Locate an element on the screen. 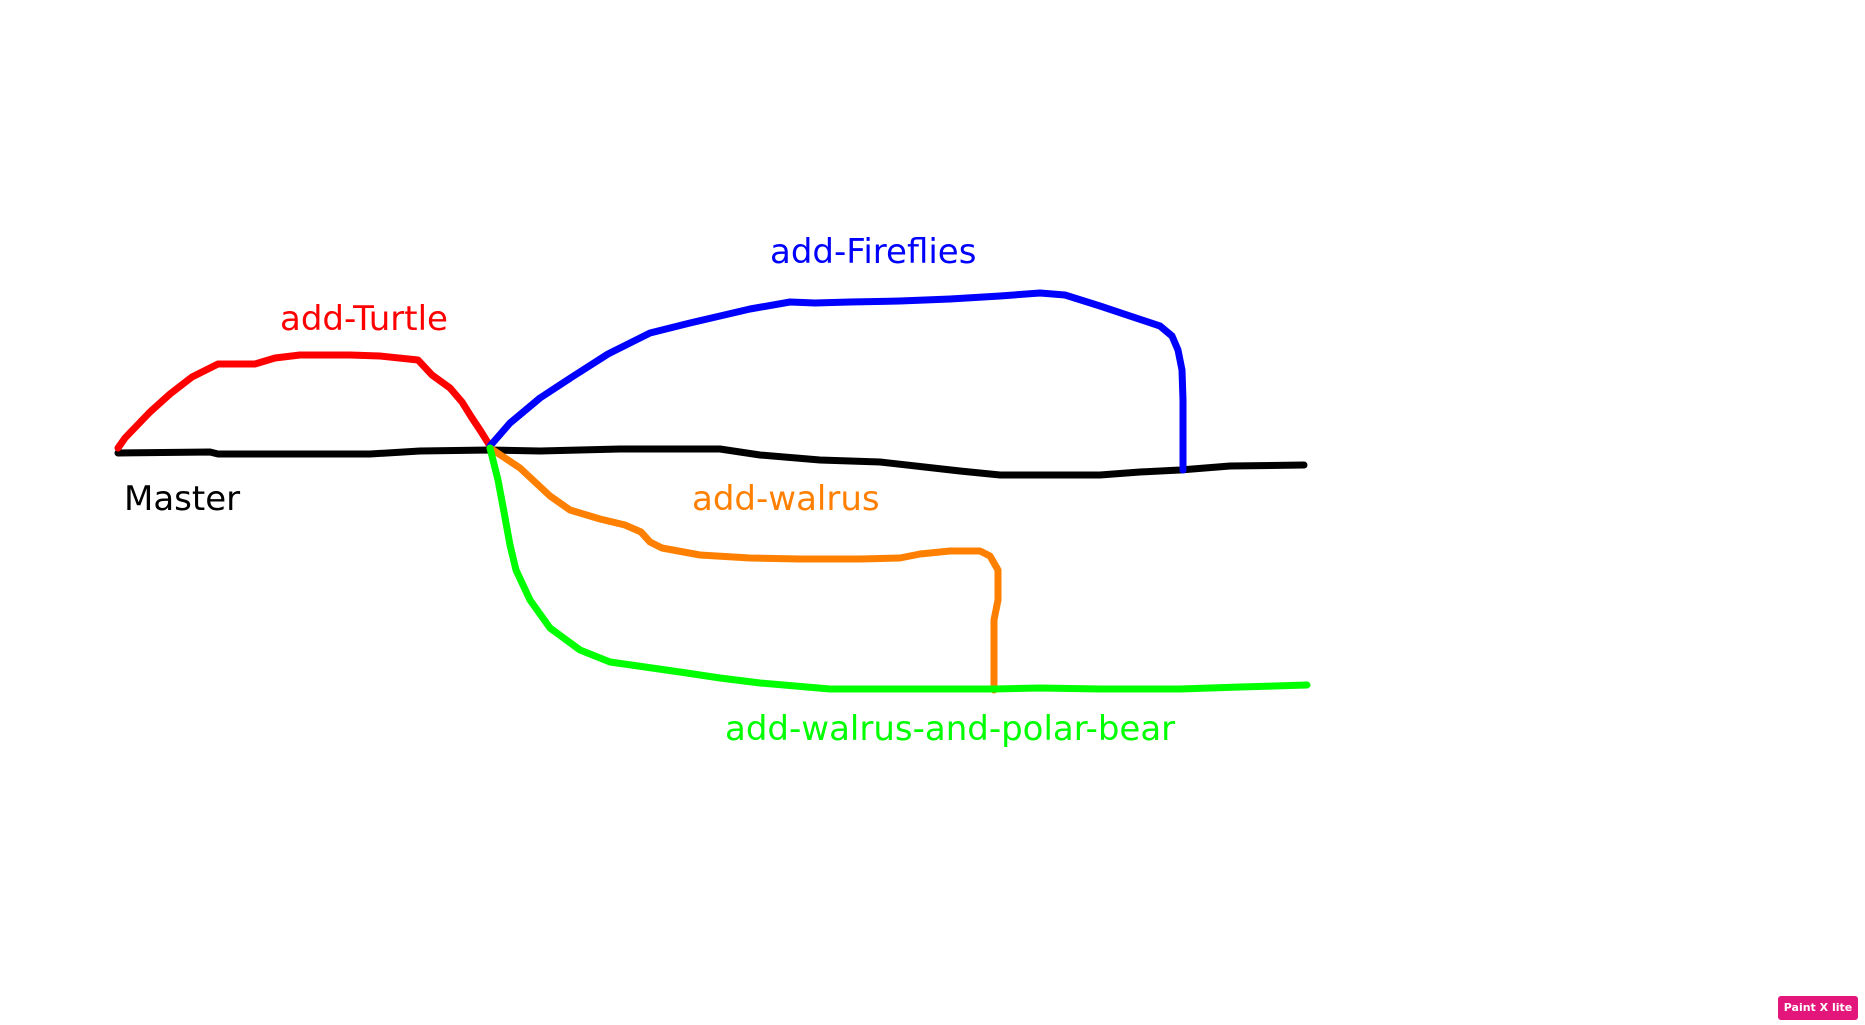  walrus-polar-bear-branch-line is located at coordinates (898, 568).